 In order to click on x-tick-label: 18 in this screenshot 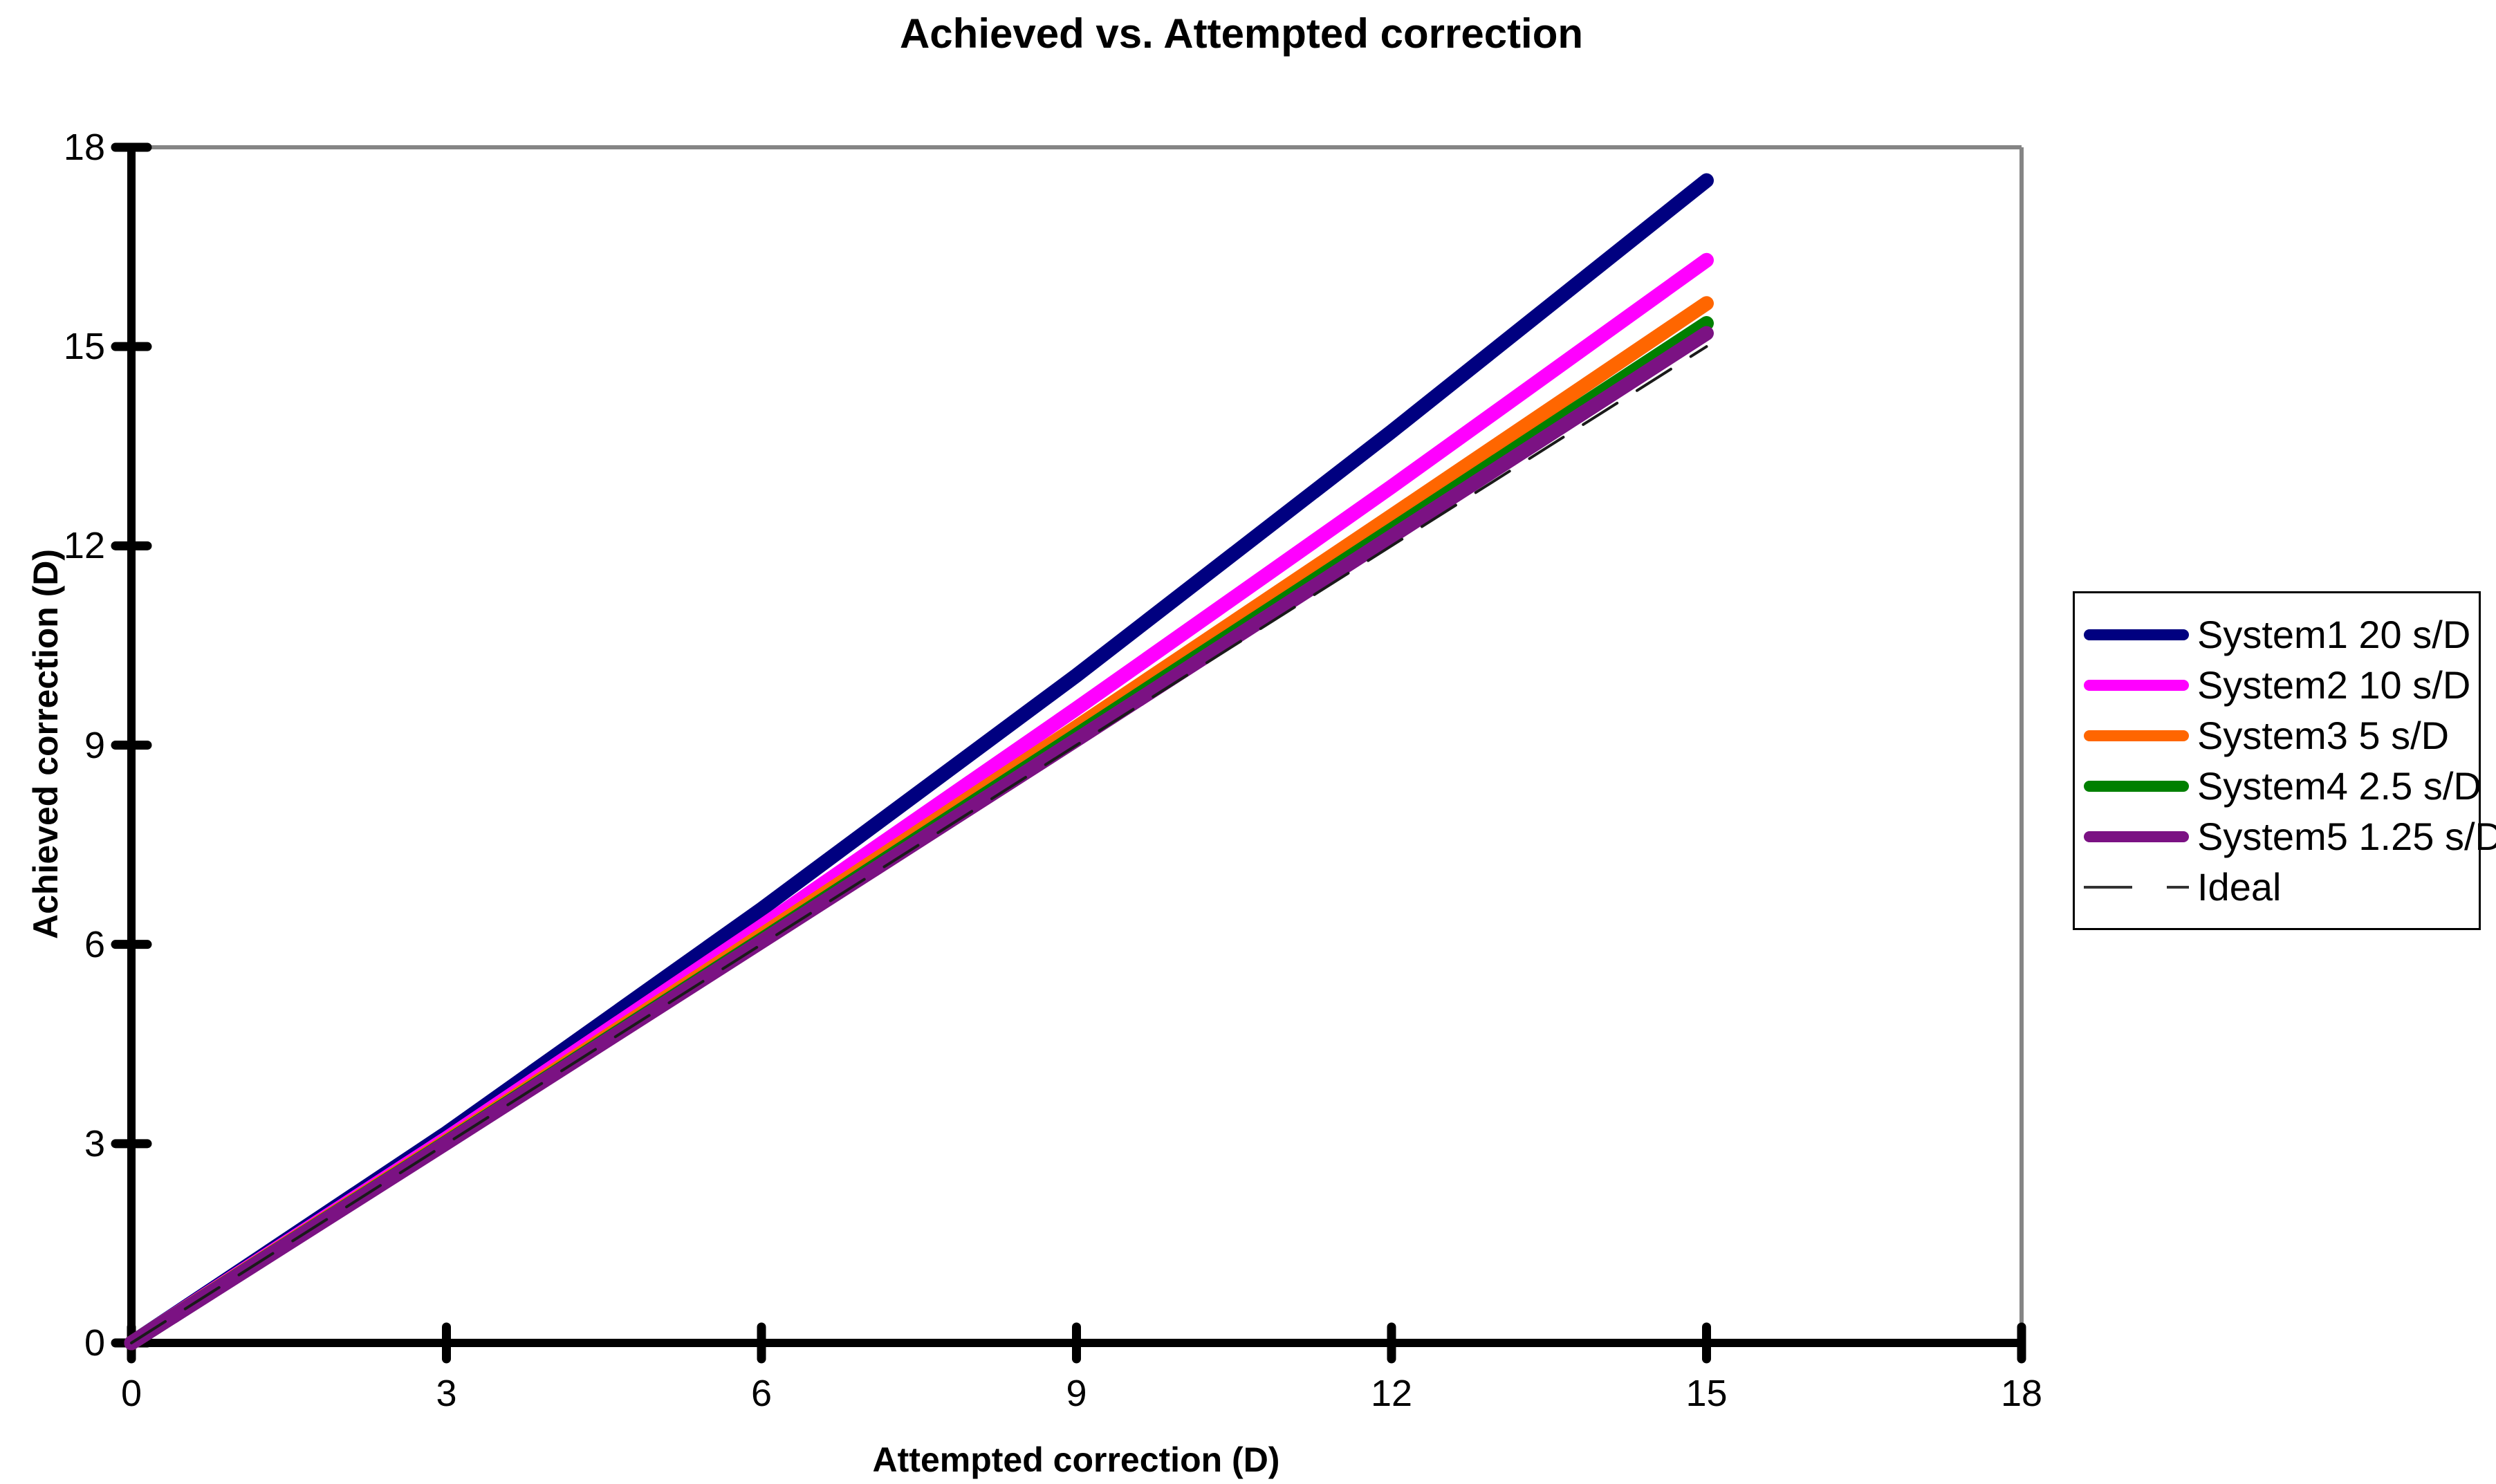, I will do `click(2021, 1393)`.